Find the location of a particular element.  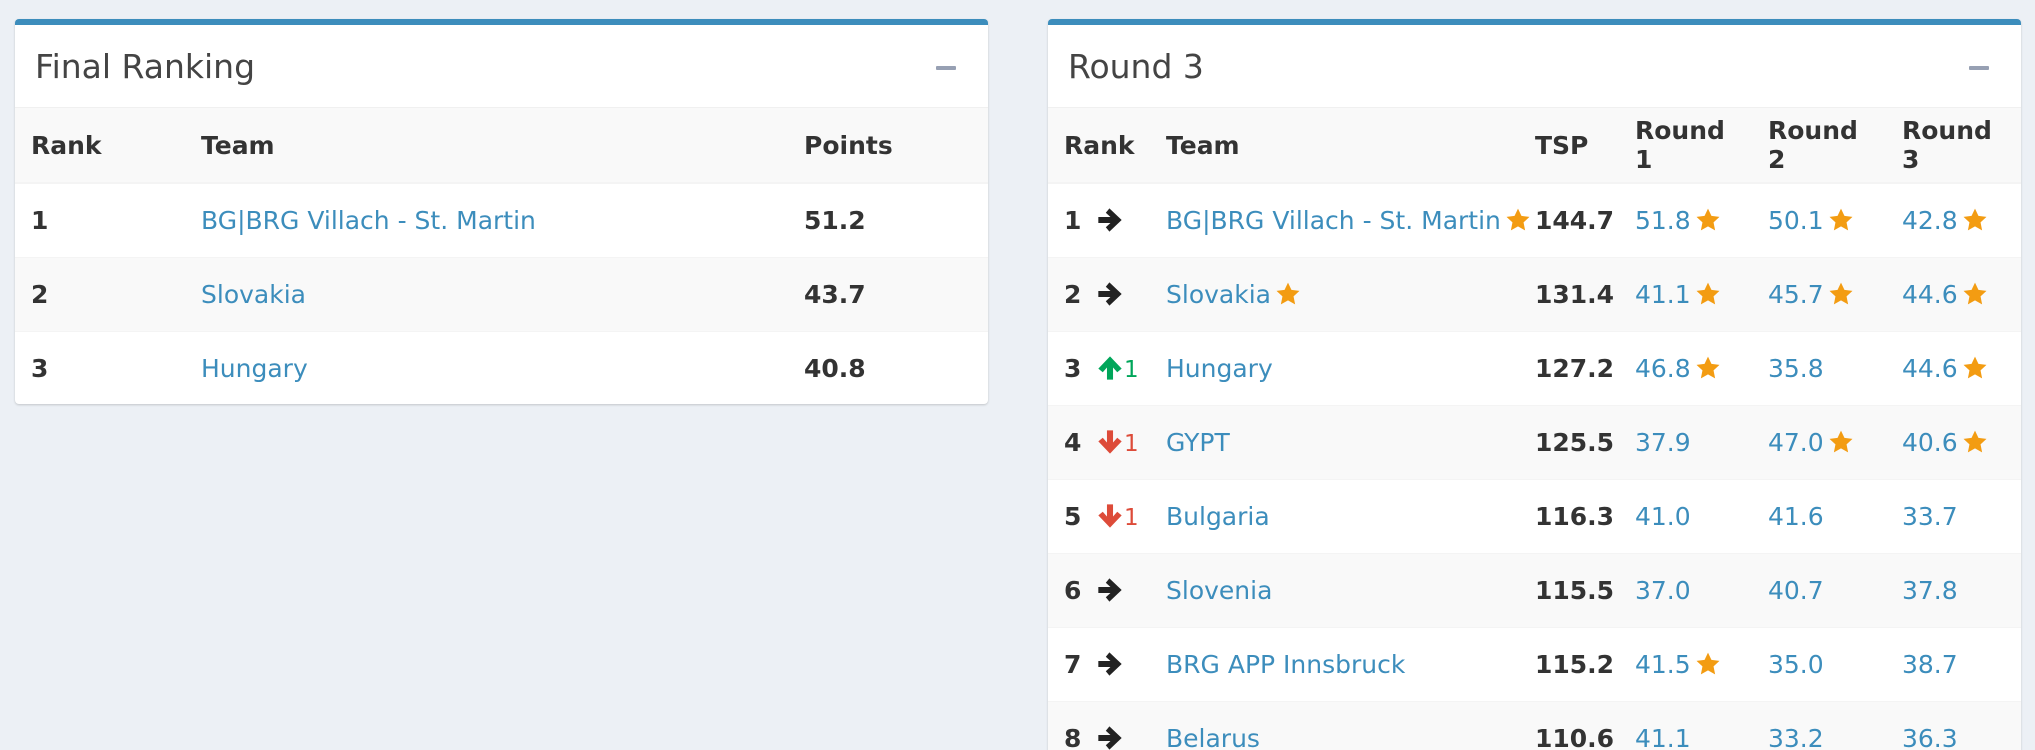

tsp-cell: 131.4 is located at coordinates (1569, 293).